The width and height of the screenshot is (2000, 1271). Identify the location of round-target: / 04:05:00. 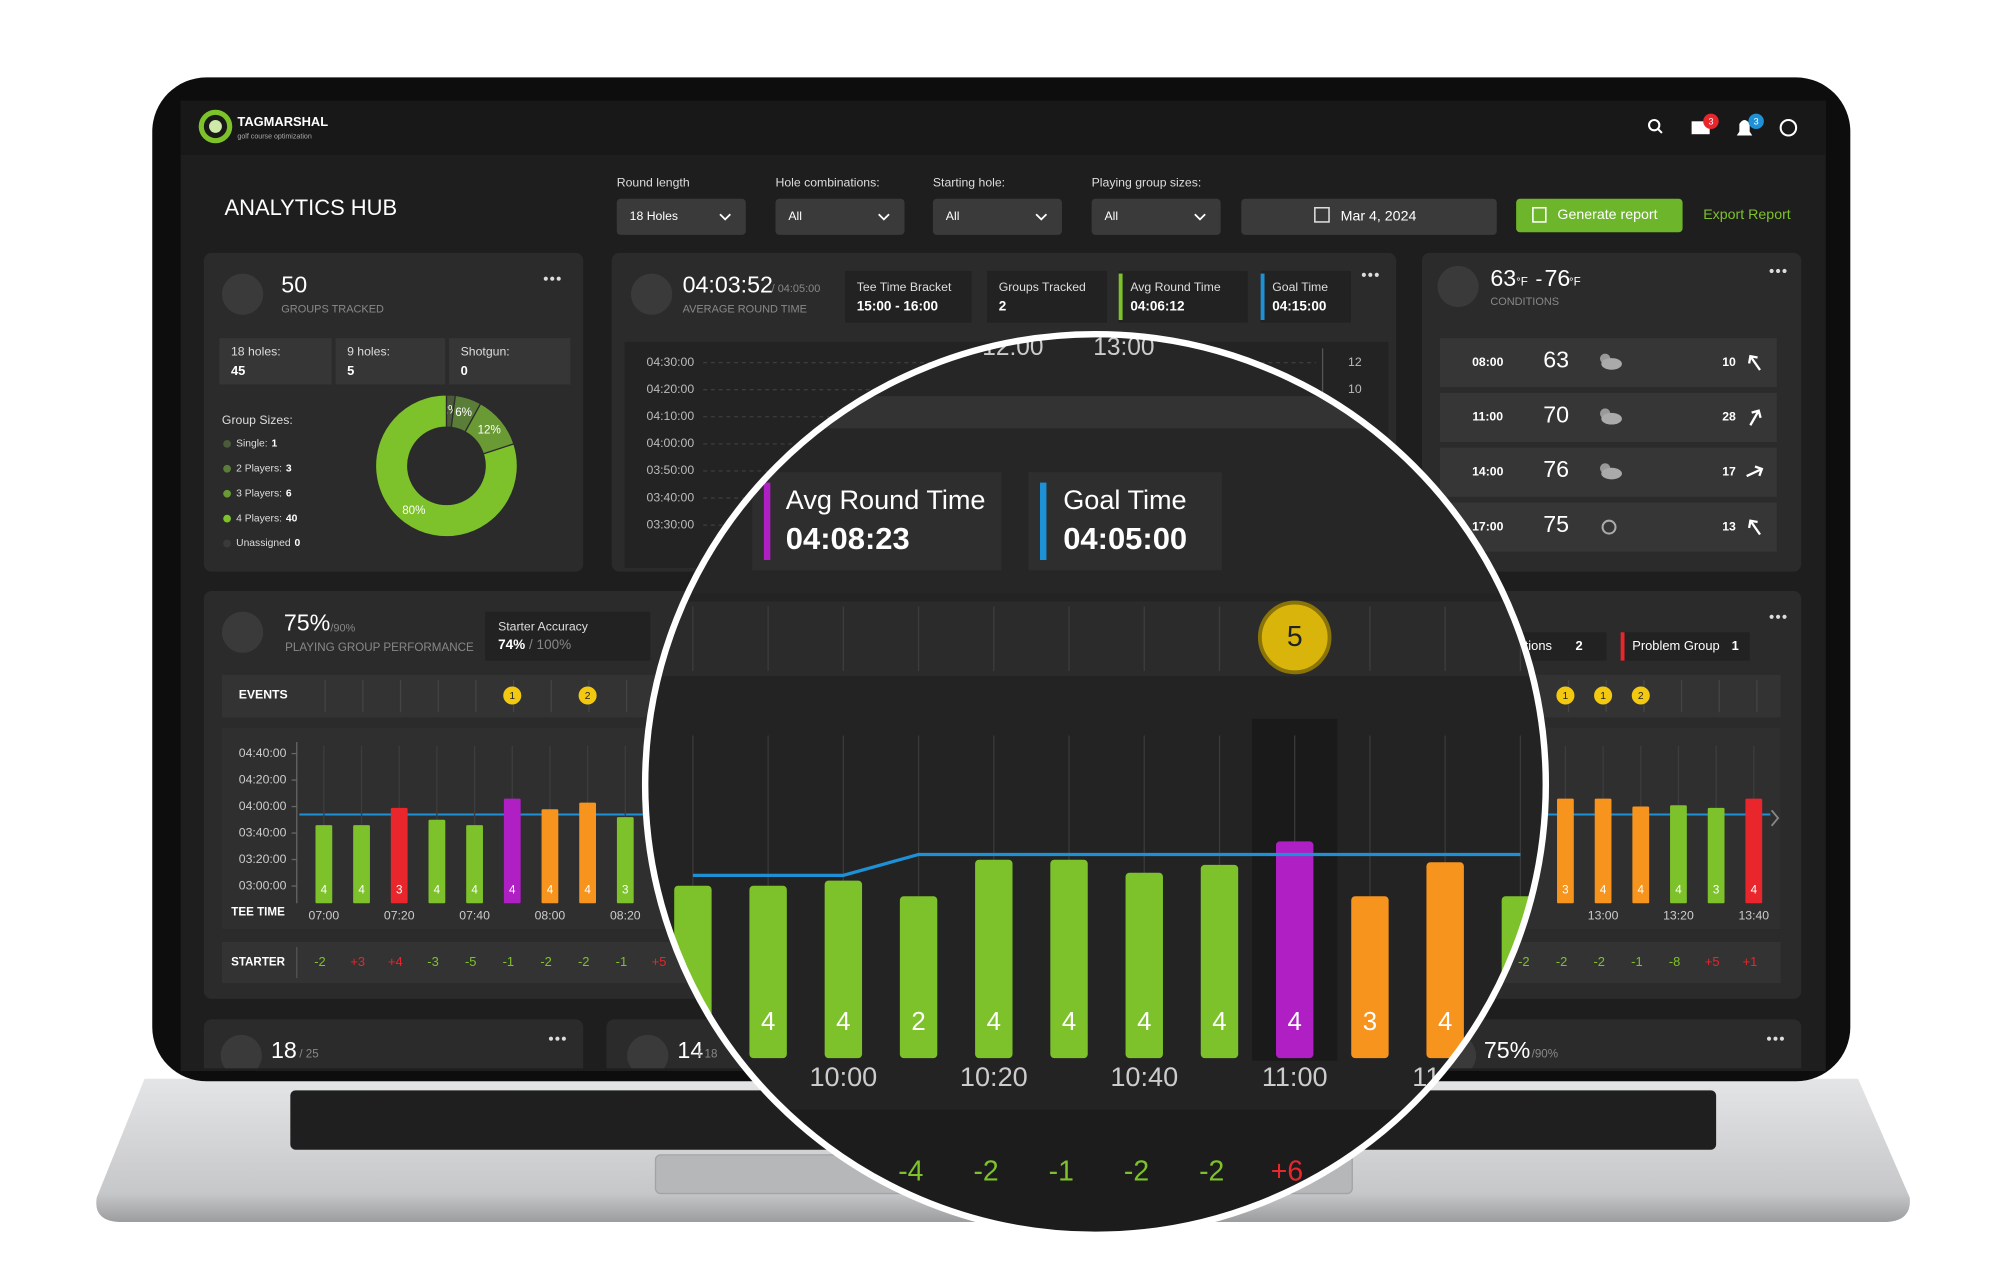
(796, 289).